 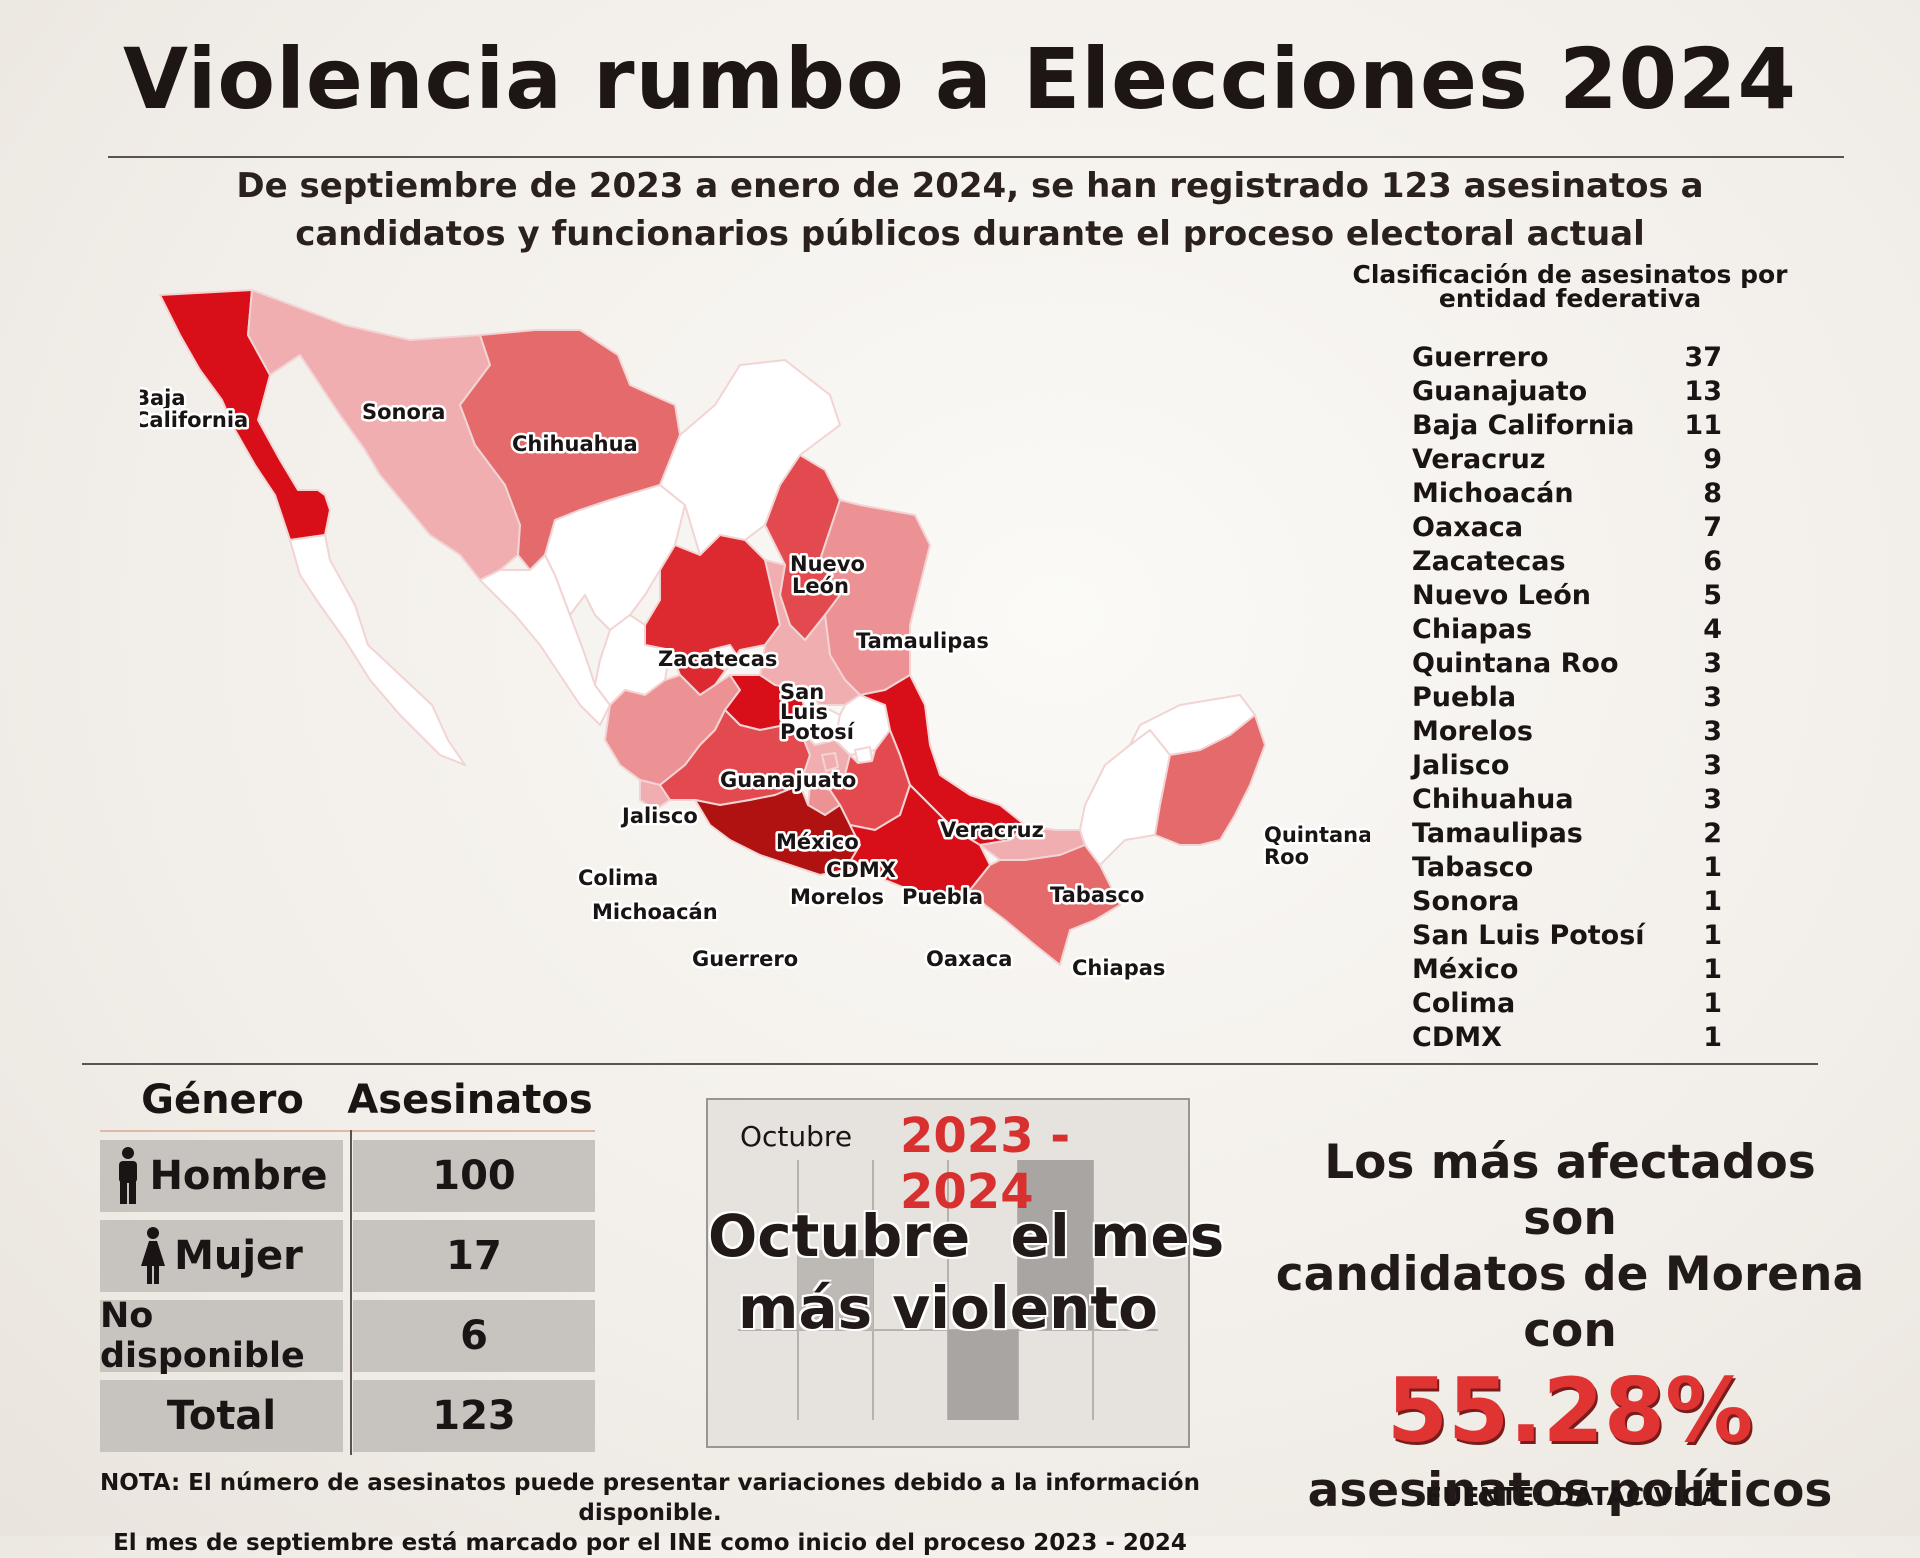 I want to click on gender-table-header: Género Asesinatos, so click(x=347, y=1101).